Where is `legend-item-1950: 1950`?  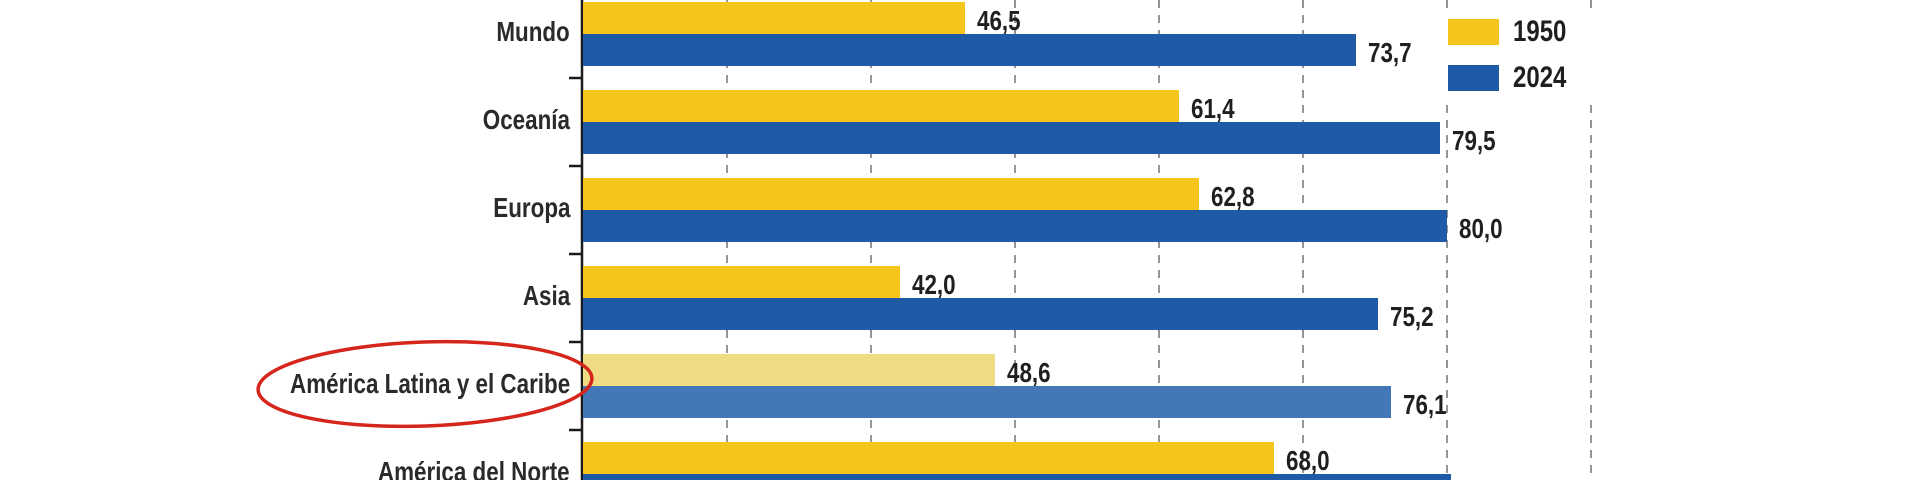 legend-item-1950: 1950 is located at coordinates (1514, 32).